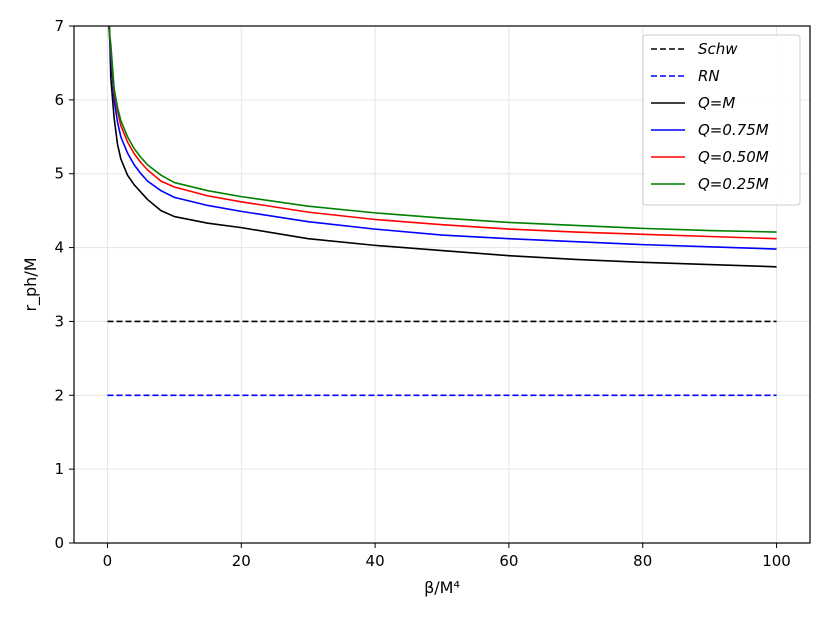 The width and height of the screenshot is (830, 623). What do you see at coordinates (733, 184) in the screenshot?
I see `legend-label-5: Q=0.25M` at bounding box center [733, 184].